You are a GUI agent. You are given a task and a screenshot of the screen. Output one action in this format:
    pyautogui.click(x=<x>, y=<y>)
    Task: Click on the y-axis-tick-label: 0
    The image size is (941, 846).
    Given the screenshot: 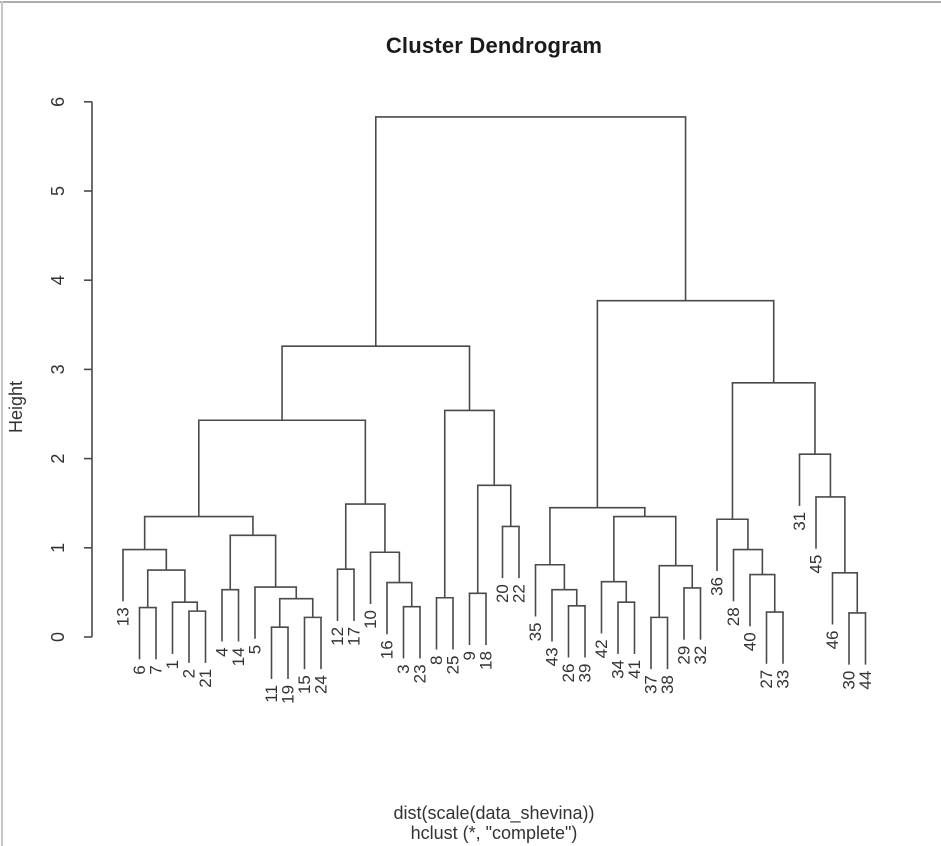 What is the action you would take?
    pyautogui.click(x=58, y=637)
    